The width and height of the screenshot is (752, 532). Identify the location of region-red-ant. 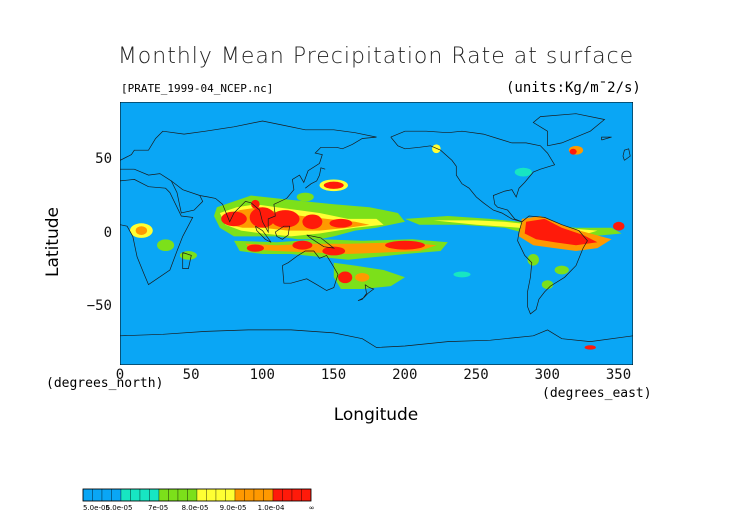
(590, 347).